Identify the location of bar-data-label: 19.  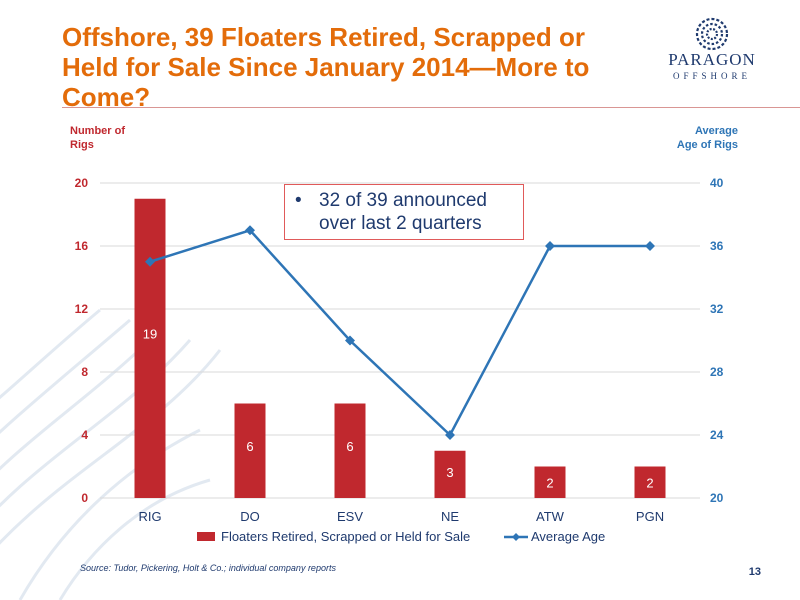
(150, 333).